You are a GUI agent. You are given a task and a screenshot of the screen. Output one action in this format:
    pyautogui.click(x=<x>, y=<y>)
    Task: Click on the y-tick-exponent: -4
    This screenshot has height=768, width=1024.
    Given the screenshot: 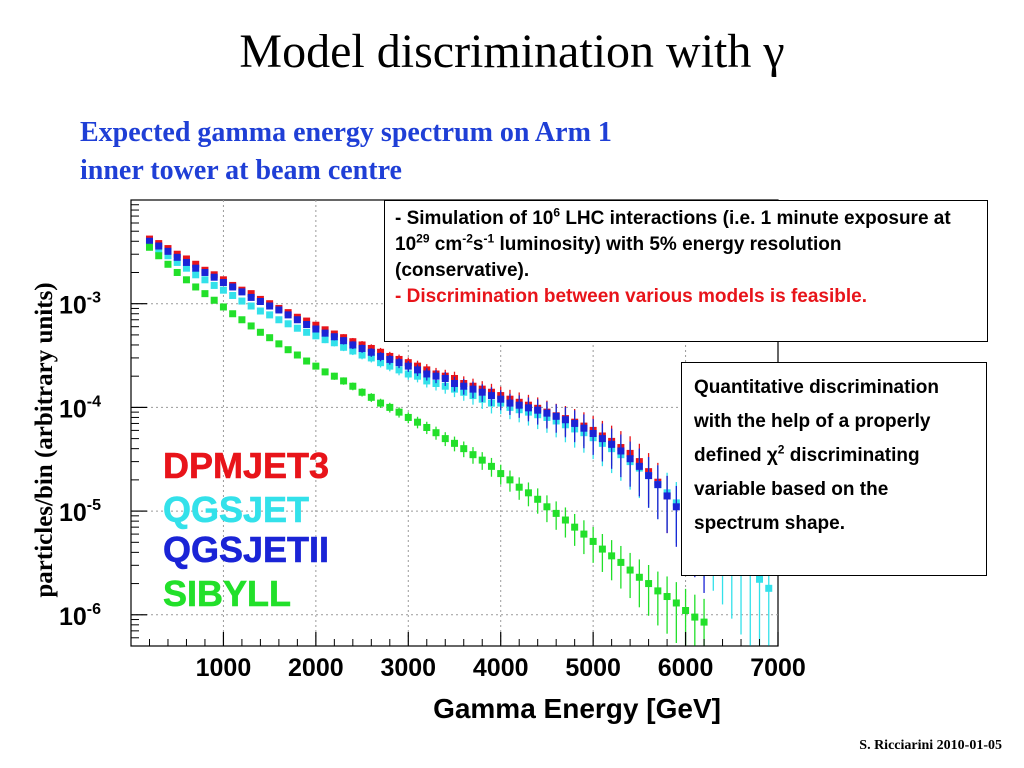 What is the action you would take?
    pyautogui.click(x=94, y=401)
    